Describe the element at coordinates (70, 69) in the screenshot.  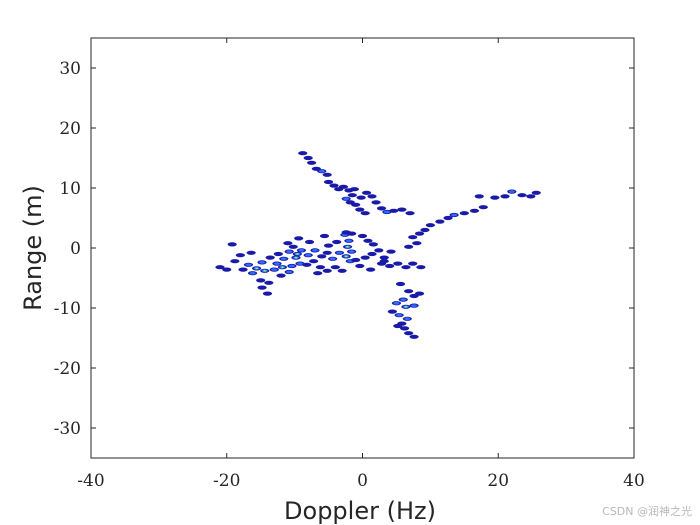
I see `y-tick-label: 30` at that location.